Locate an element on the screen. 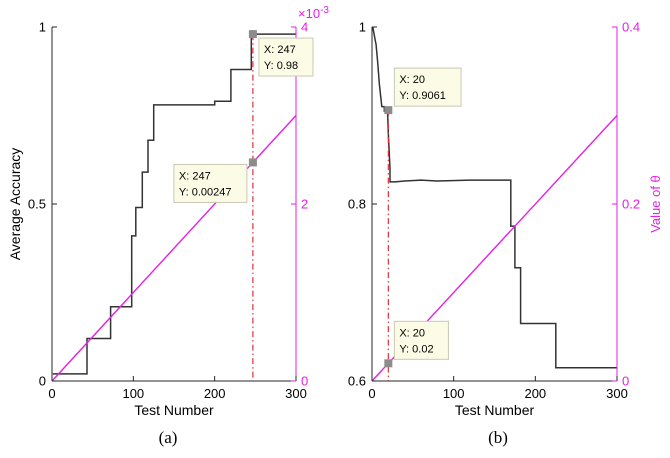 The image size is (670, 458). y2-axis-title: Value of θ is located at coordinates (655, 204).